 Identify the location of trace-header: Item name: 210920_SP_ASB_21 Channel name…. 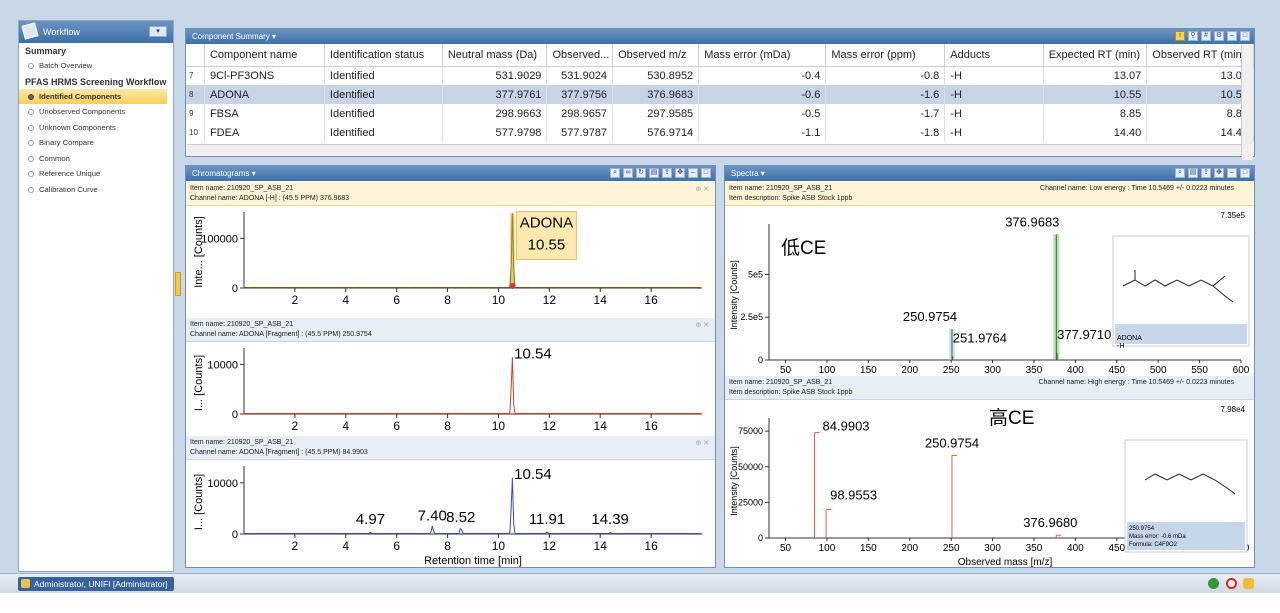
(450, 330).